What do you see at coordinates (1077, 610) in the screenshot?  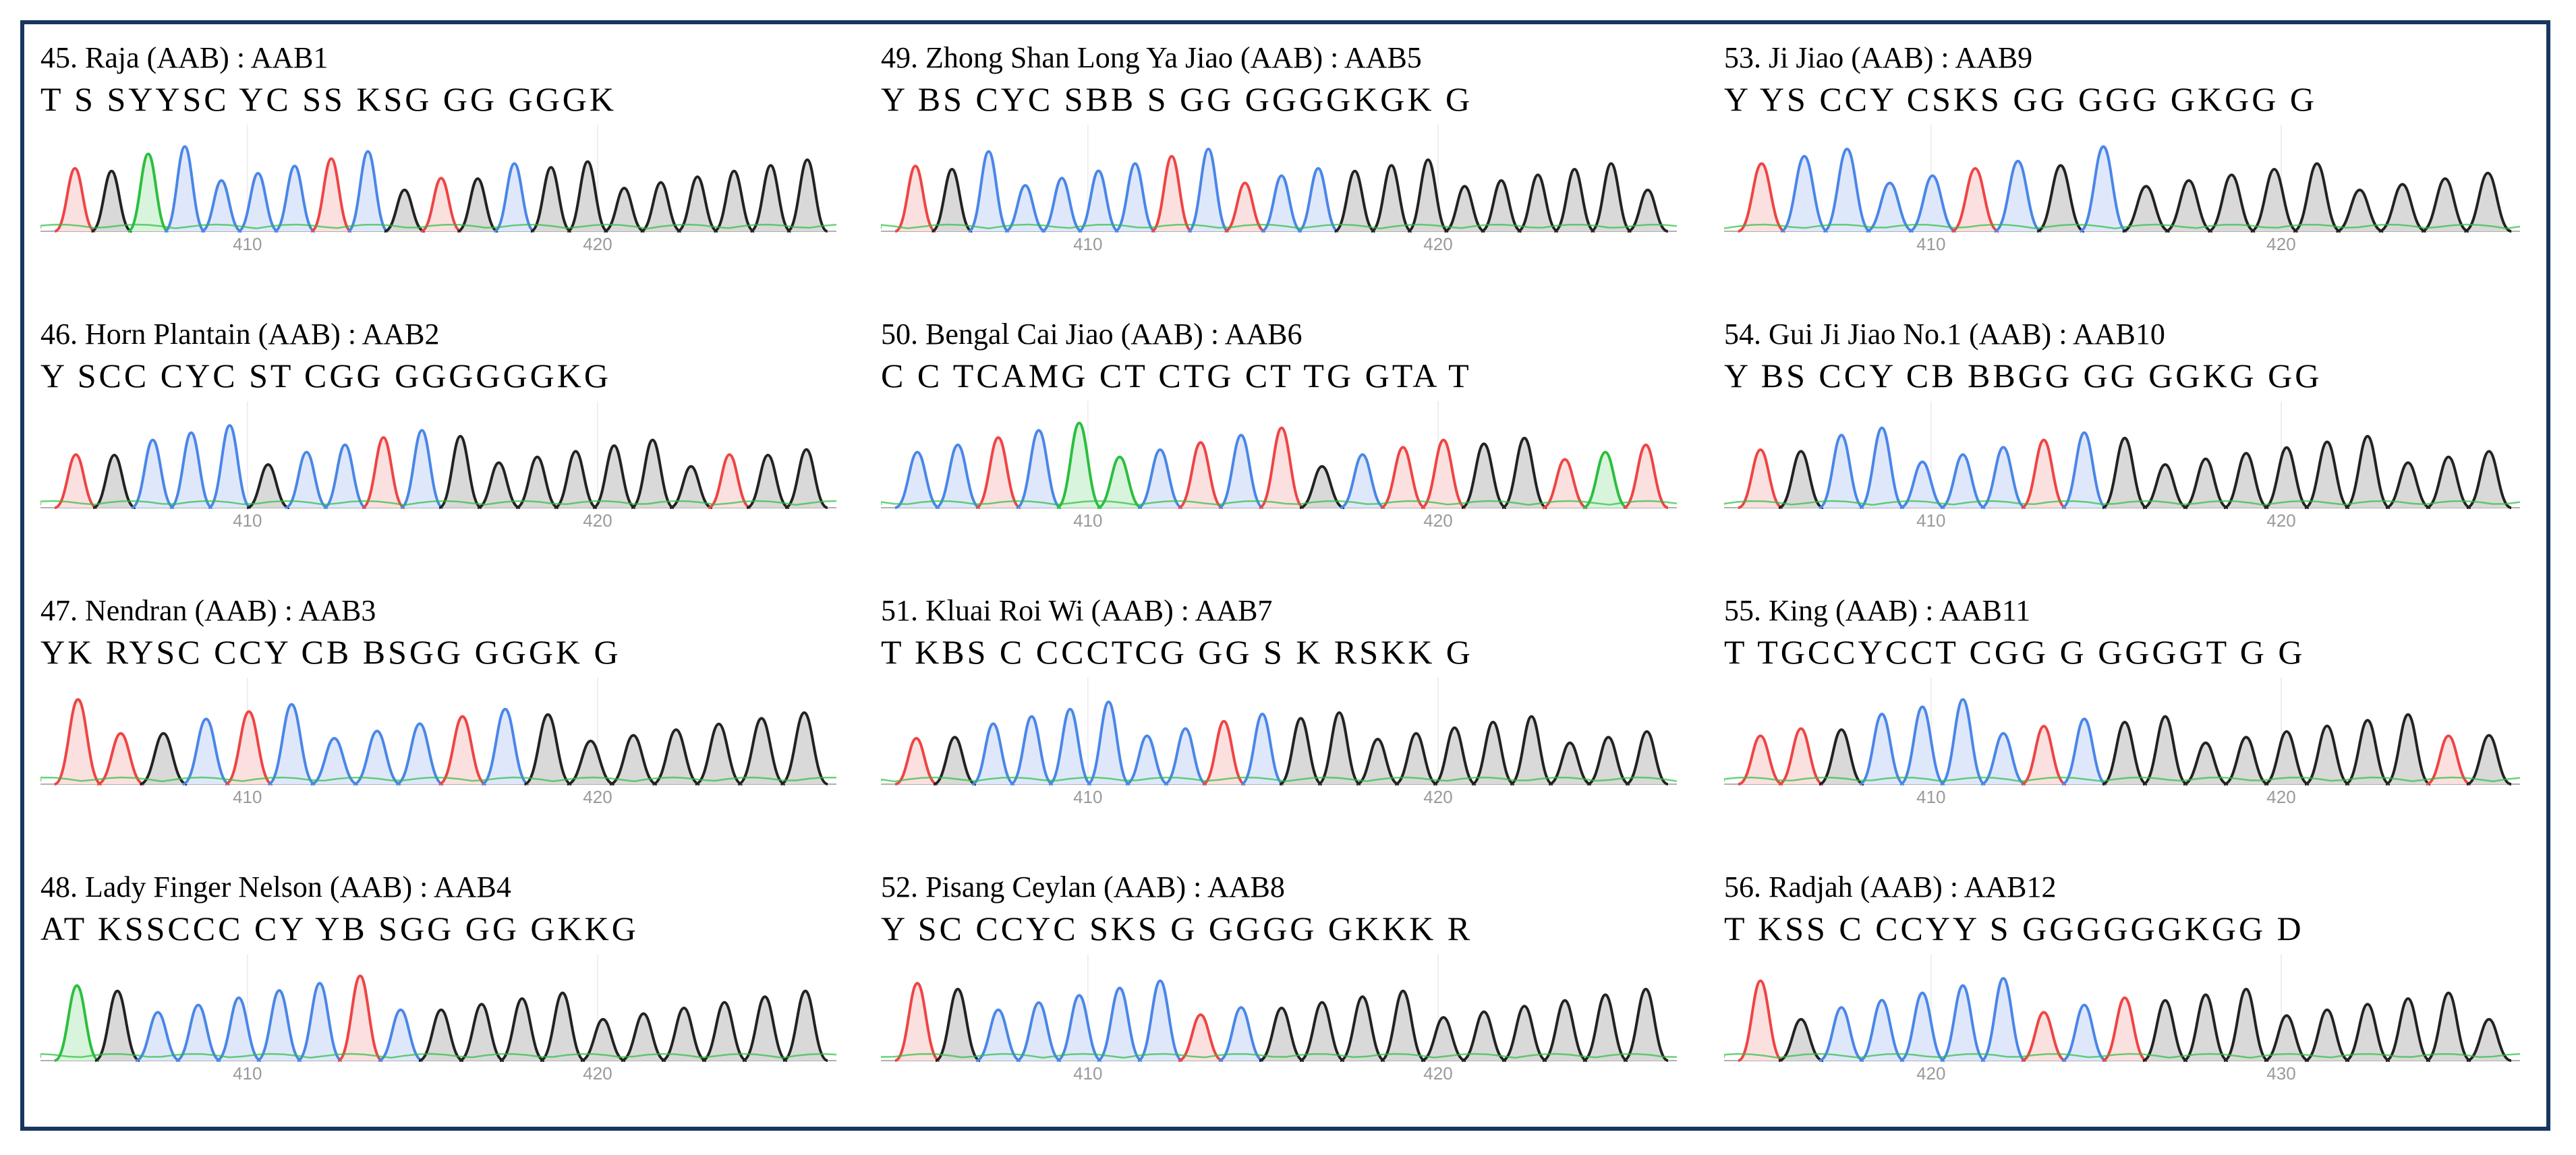 I see `panel-title: 51. Kluai Roi Wi (AAB) : AAB7` at bounding box center [1077, 610].